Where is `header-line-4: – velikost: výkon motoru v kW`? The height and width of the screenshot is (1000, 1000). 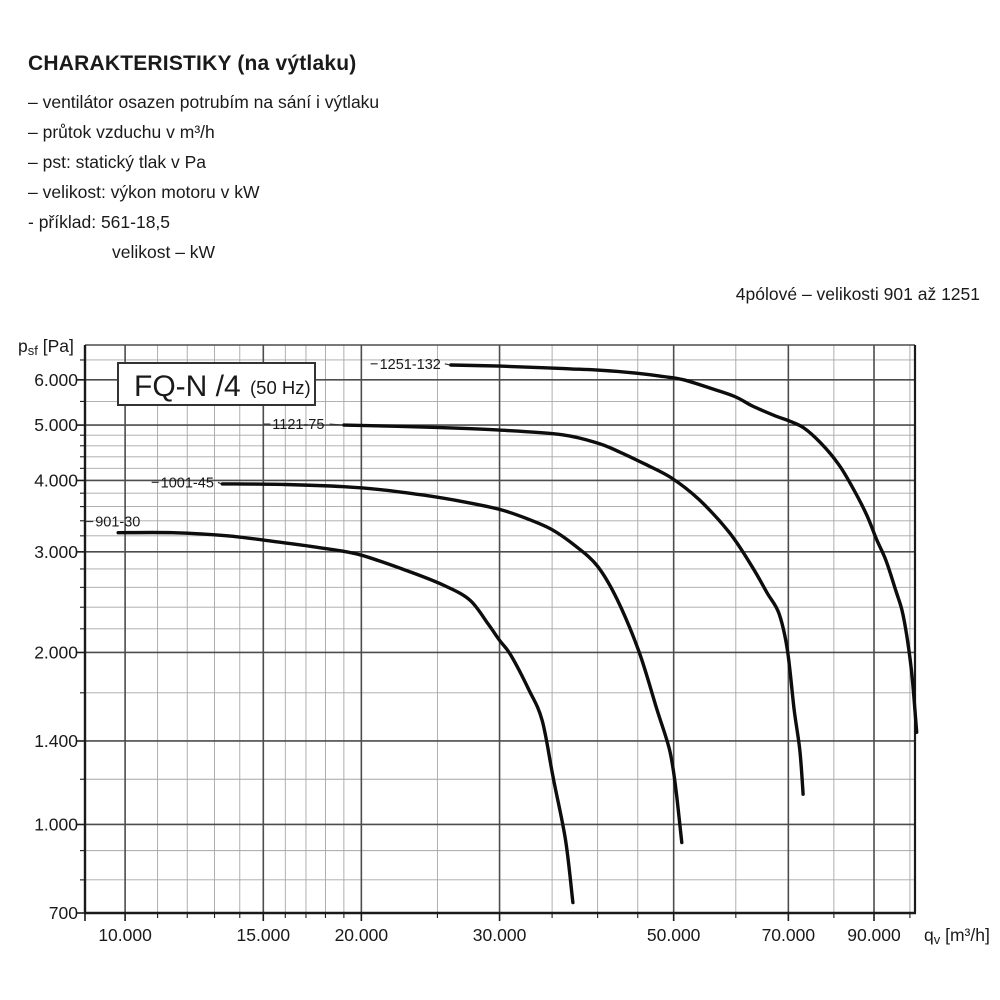 header-line-4: – velikost: výkon motoru v kW is located at coordinates (144, 192).